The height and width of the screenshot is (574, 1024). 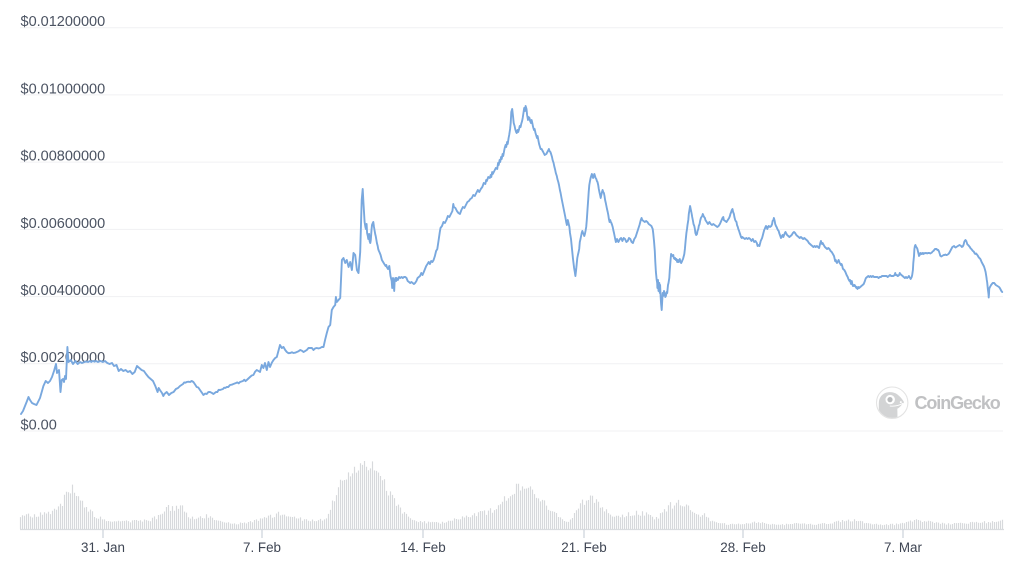 What do you see at coordinates (63, 157) in the screenshot?
I see `svg-text: $0.00800000` at bounding box center [63, 157].